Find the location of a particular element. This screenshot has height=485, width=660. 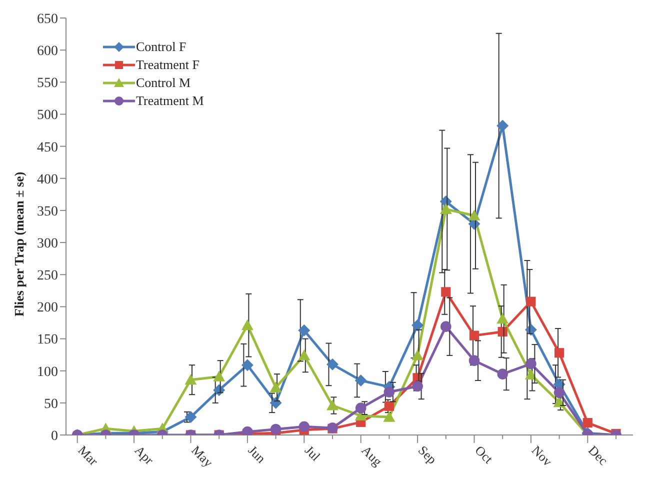

y-tick-label: 500 is located at coordinates (47, 116).